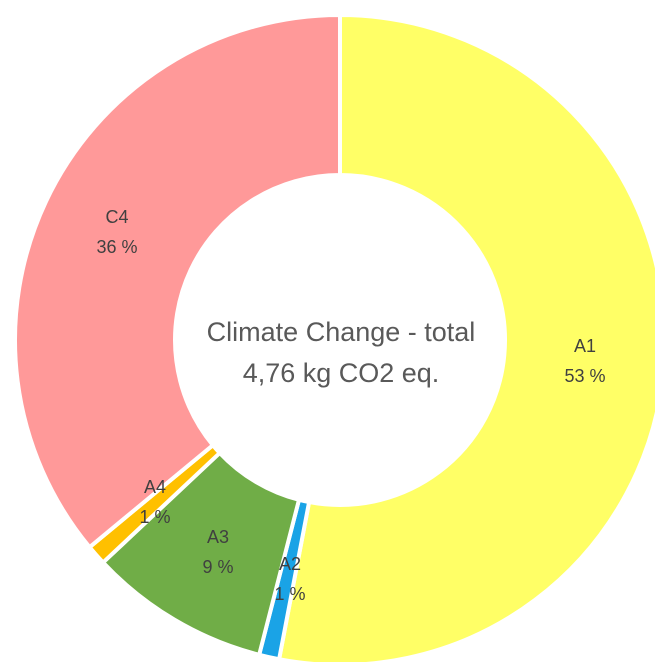 This screenshot has height=662, width=655. I want to click on slice-name-a2: A2, so click(290, 564).